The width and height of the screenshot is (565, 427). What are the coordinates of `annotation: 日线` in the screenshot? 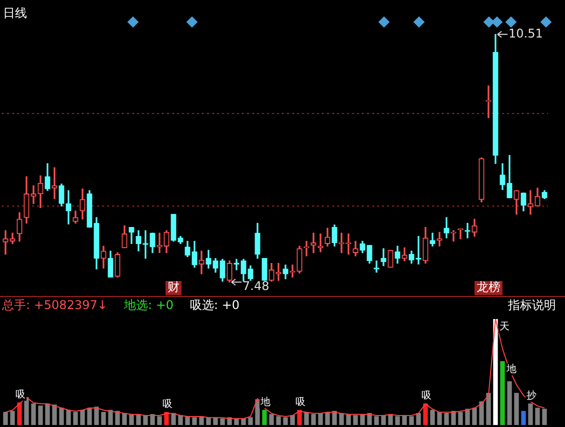 It's located at (15, 13).